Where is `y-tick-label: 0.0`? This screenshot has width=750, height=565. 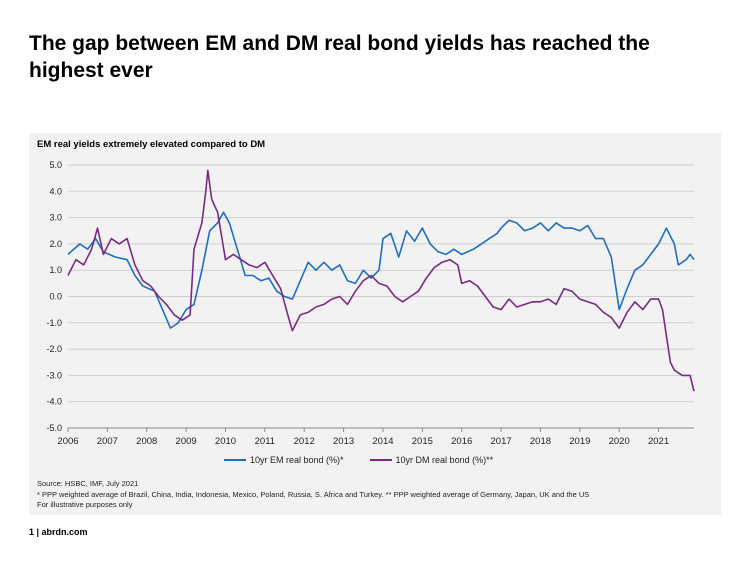 y-tick-label: 0.0 is located at coordinates (55, 297).